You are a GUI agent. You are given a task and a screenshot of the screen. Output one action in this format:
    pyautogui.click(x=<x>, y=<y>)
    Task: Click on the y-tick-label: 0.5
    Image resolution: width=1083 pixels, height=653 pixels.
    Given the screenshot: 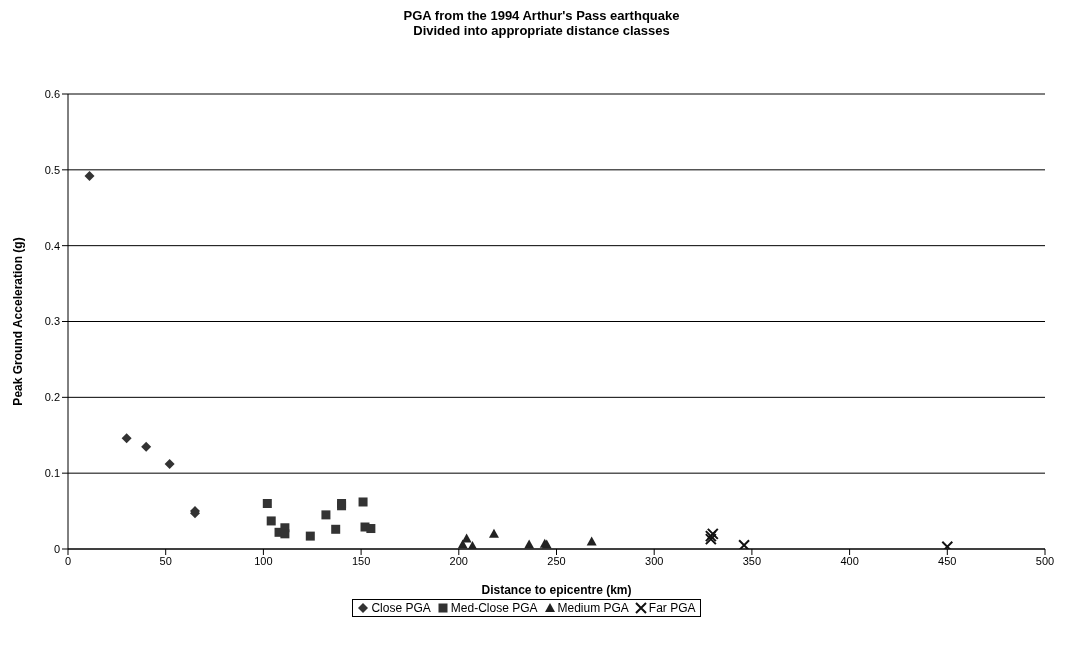 What is the action you would take?
    pyautogui.click(x=52, y=169)
    